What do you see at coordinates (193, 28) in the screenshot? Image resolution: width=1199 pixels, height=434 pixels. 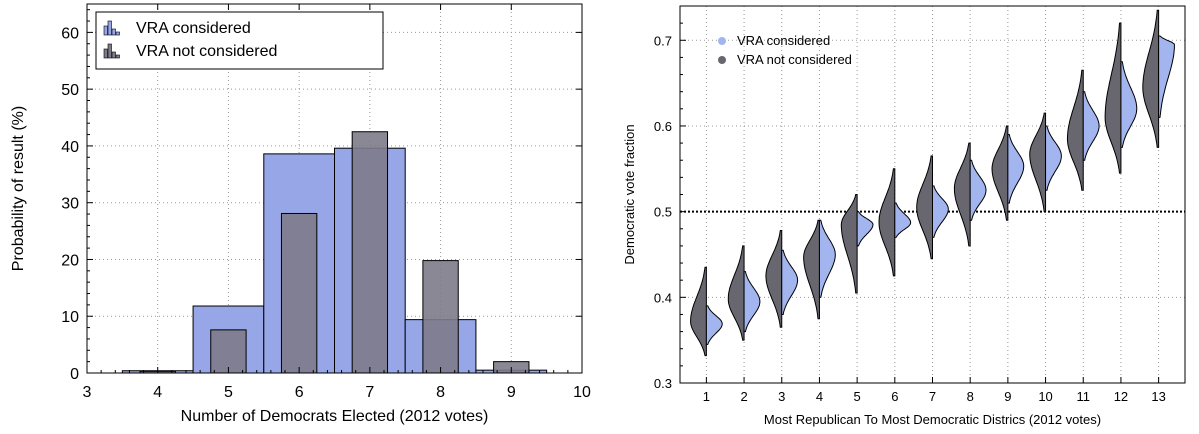 I see `legend-label-vra-considered: VRA considered` at bounding box center [193, 28].